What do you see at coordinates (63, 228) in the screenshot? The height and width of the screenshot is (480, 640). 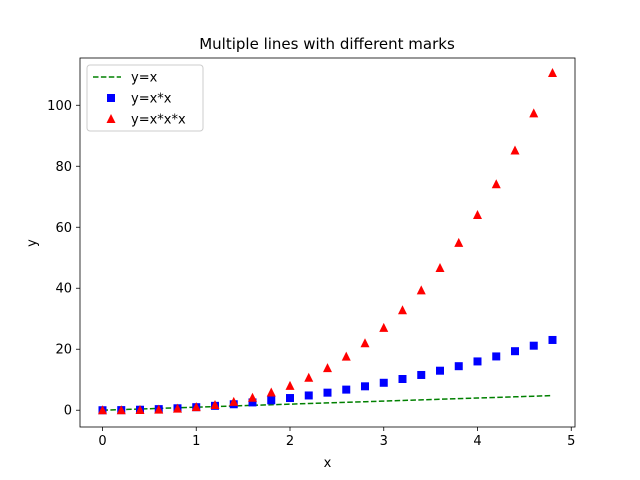 I see `y-tick-label: 60` at bounding box center [63, 228].